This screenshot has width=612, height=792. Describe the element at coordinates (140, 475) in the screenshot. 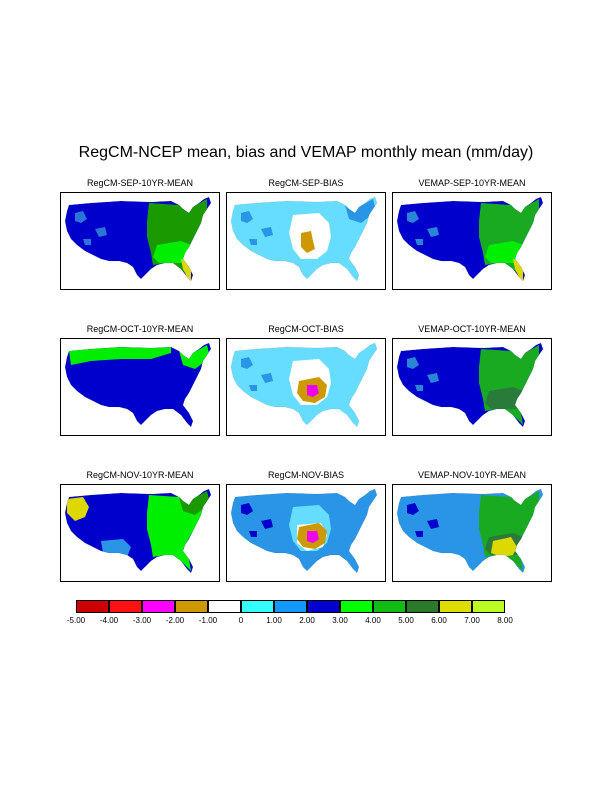

I see `panel-title: RegCM-NOV-10YR-MEAN` at that location.